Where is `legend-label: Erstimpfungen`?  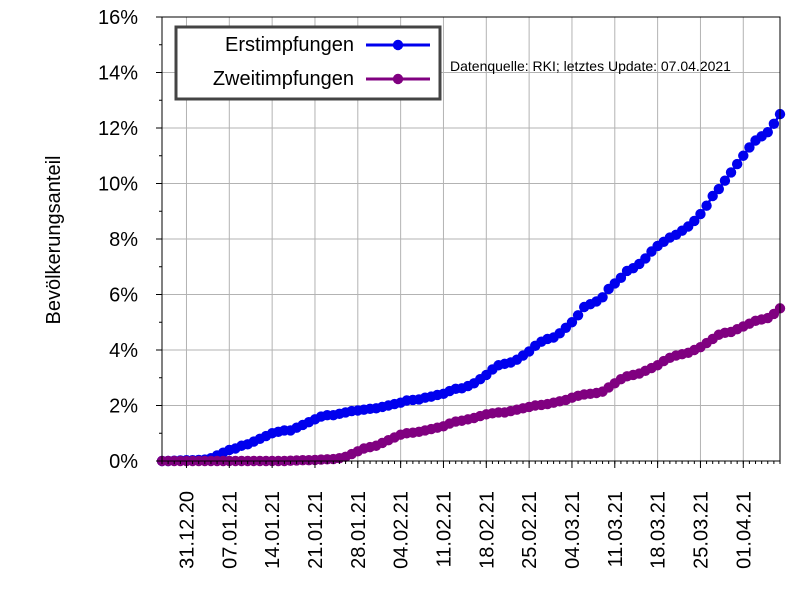 legend-label: Erstimpfungen is located at coordinates (289, 45).